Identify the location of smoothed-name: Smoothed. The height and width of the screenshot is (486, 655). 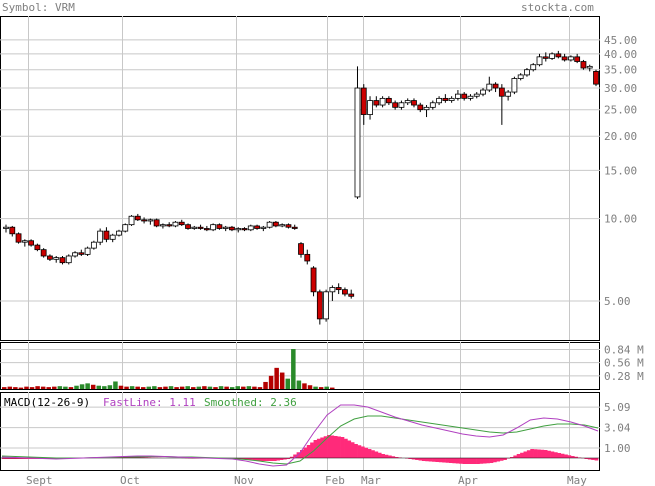
(230, 402).